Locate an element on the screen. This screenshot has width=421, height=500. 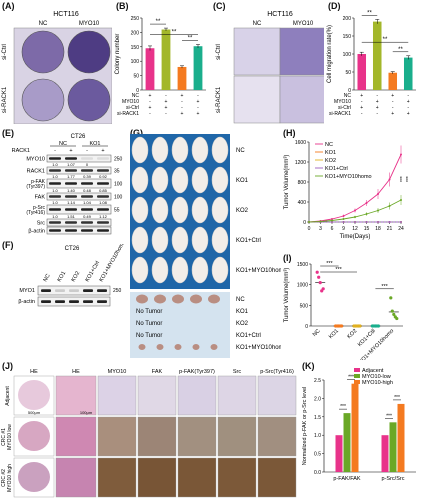
j-row-label2-1: MYO10 low is located at coordinates (10, 437).